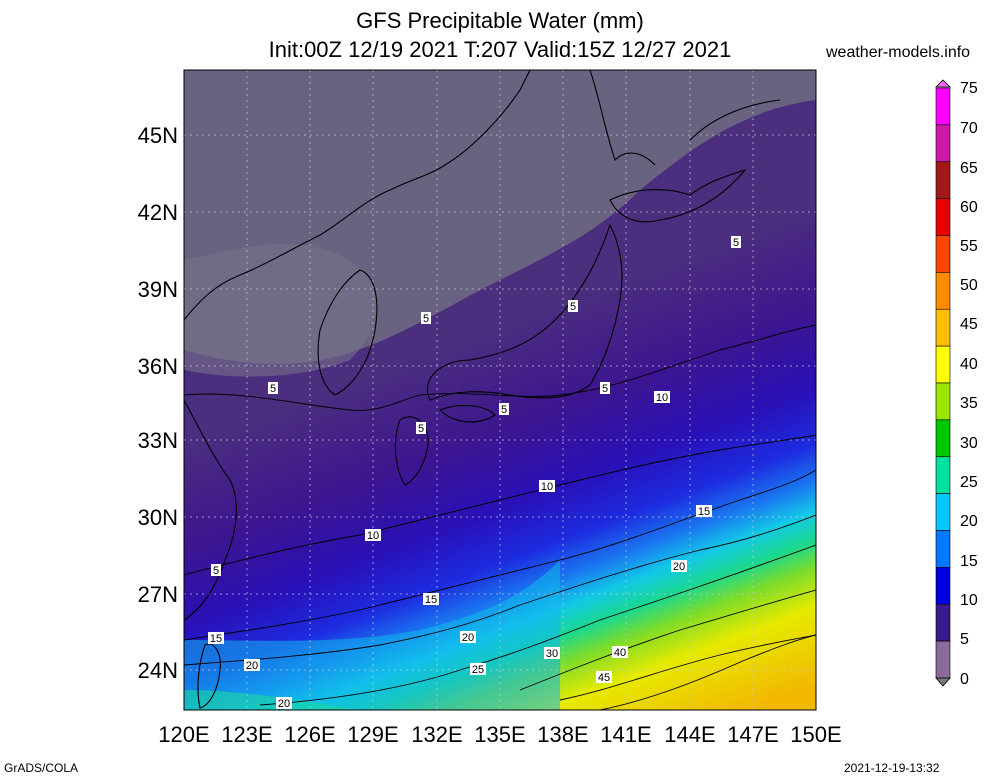 Image resolution: width=1000 pixels, height=779 pixels. What do you see at coordinates (969, 443) in the screenshot?
I see `colorbar-label: 30` at bounding box center [969, 443].